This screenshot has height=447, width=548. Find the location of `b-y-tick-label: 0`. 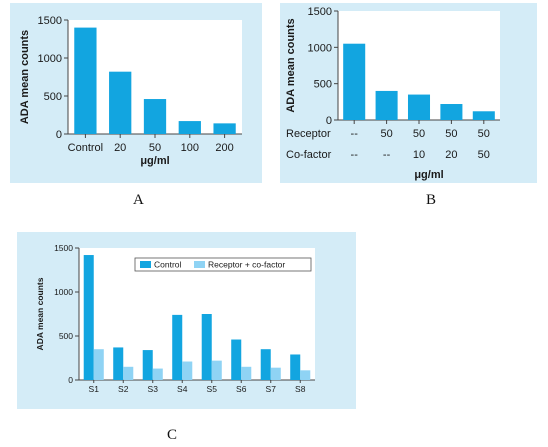

b-y-tick-label: 0 is located at coordinates (329, 121).